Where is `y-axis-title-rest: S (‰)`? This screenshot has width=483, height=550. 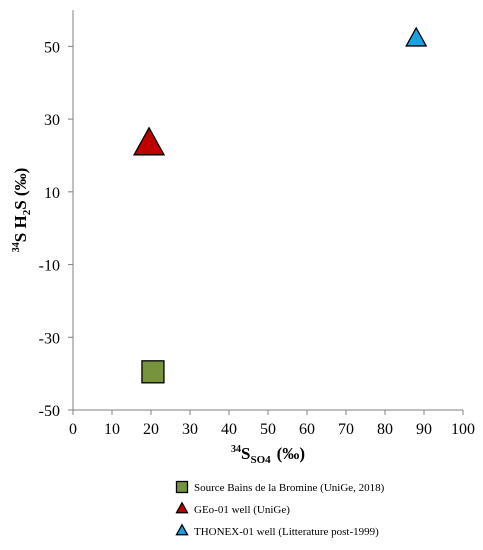
y-axis-title-rest: S (‰) is located at coordinates (20, 189).